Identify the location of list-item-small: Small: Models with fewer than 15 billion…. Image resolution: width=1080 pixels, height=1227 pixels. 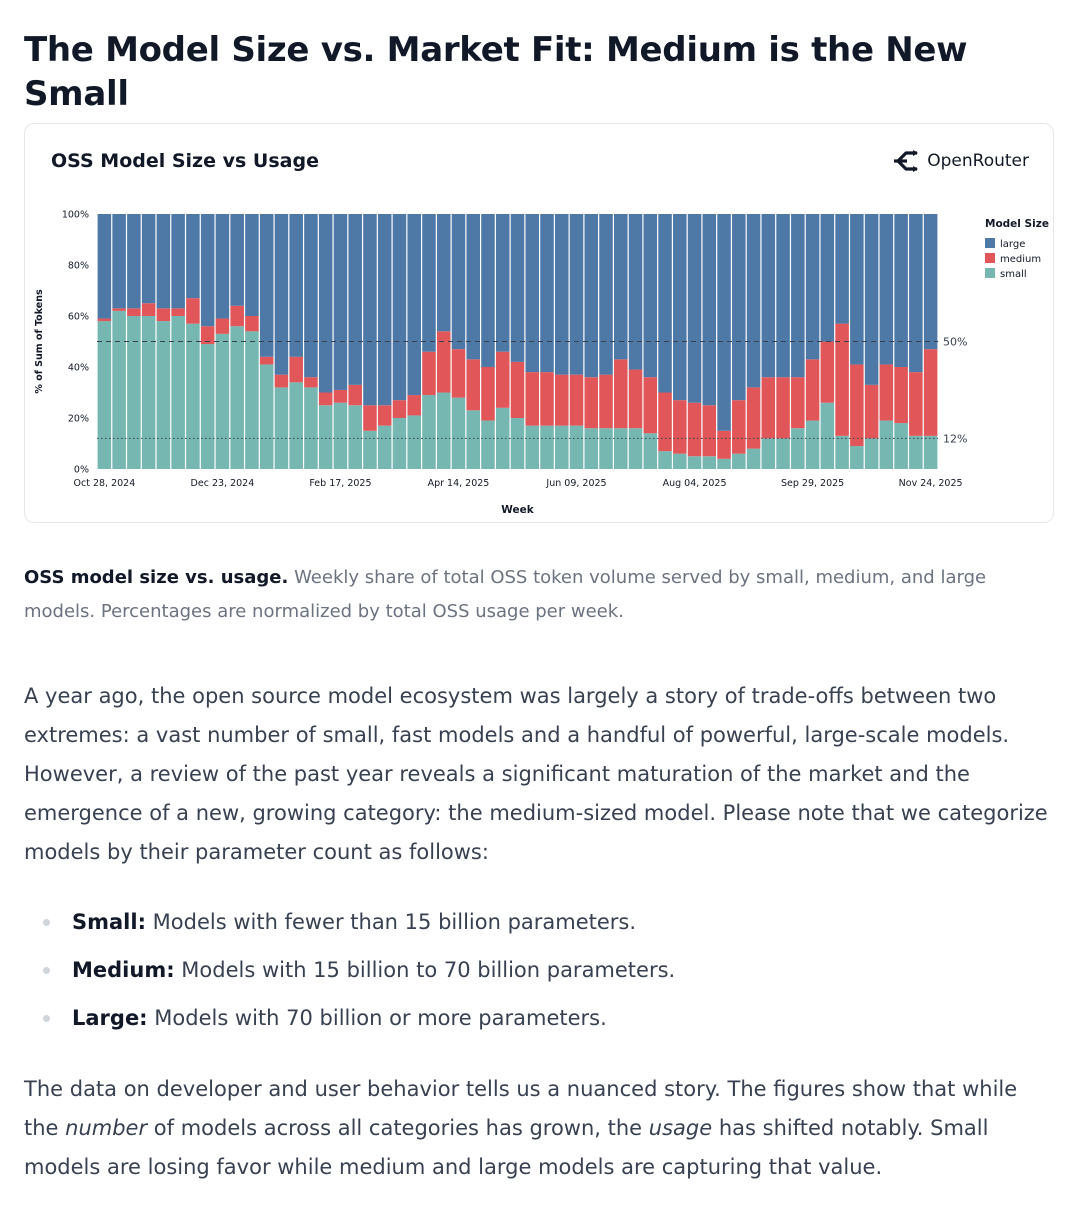
(539, 925).